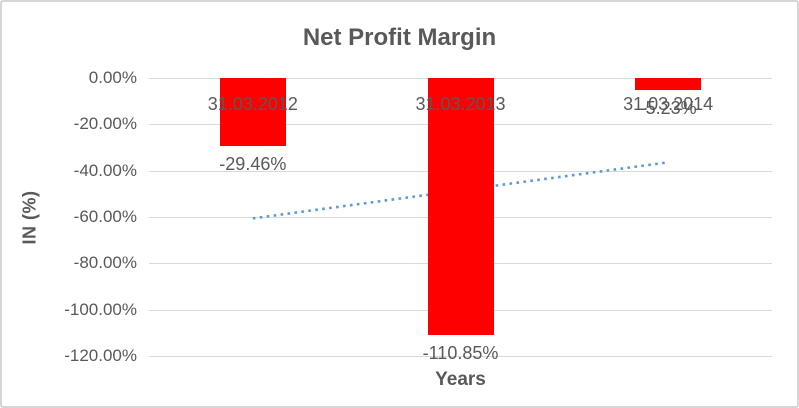  Describe the element at coordinates (100, 355) in the screenshot. I see `y-tick-label: -120.00%` at that location.